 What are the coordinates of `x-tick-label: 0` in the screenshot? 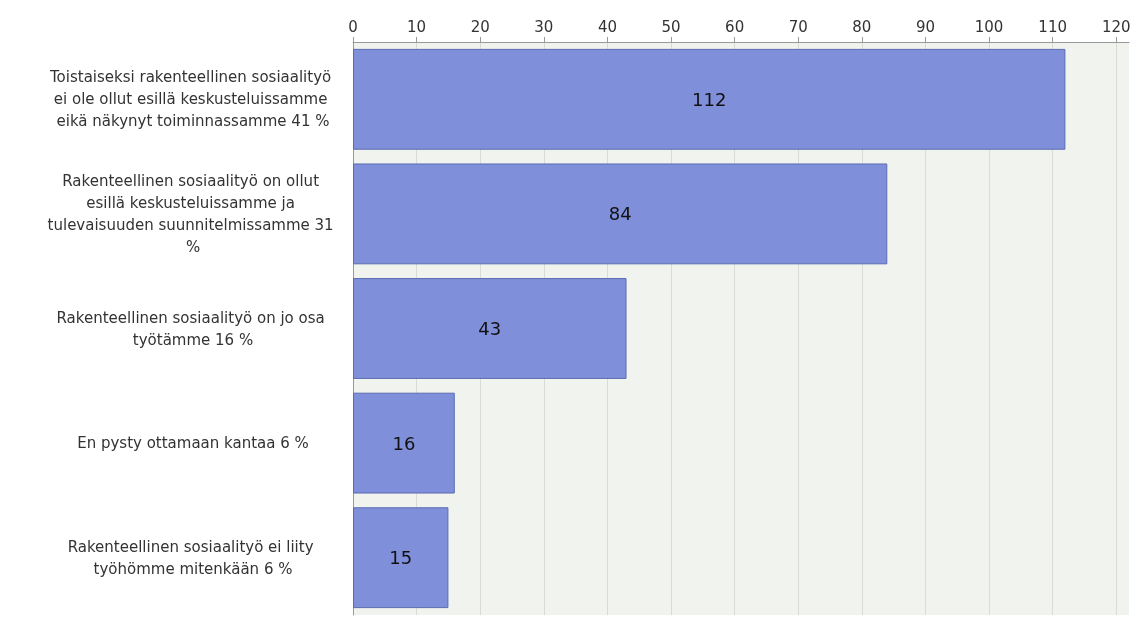 It's located at (353, 26).